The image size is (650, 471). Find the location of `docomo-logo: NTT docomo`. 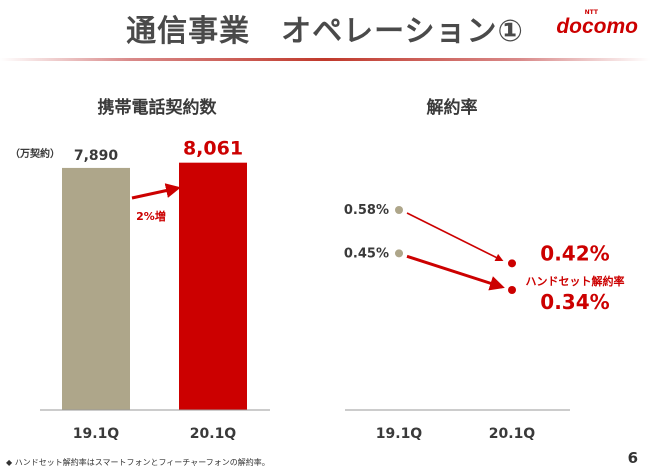

docomo-logo: NTT docomo is located at coordinates (597, 24).